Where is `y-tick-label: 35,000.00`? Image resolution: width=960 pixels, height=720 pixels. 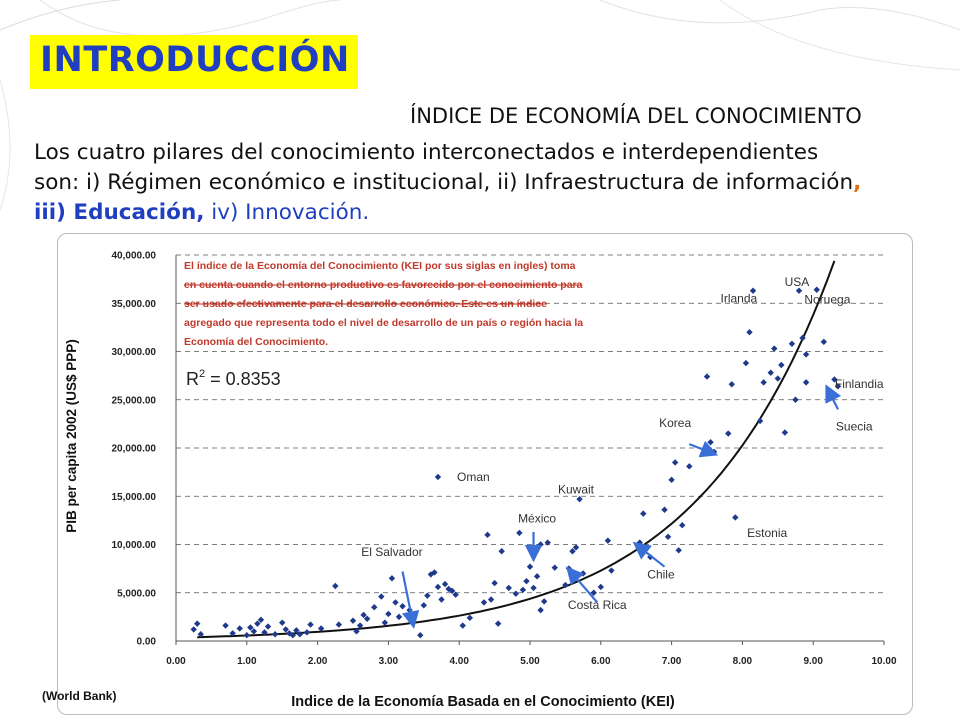 y-tick-label: 35,000.00 is located at coordinates (134, 304).